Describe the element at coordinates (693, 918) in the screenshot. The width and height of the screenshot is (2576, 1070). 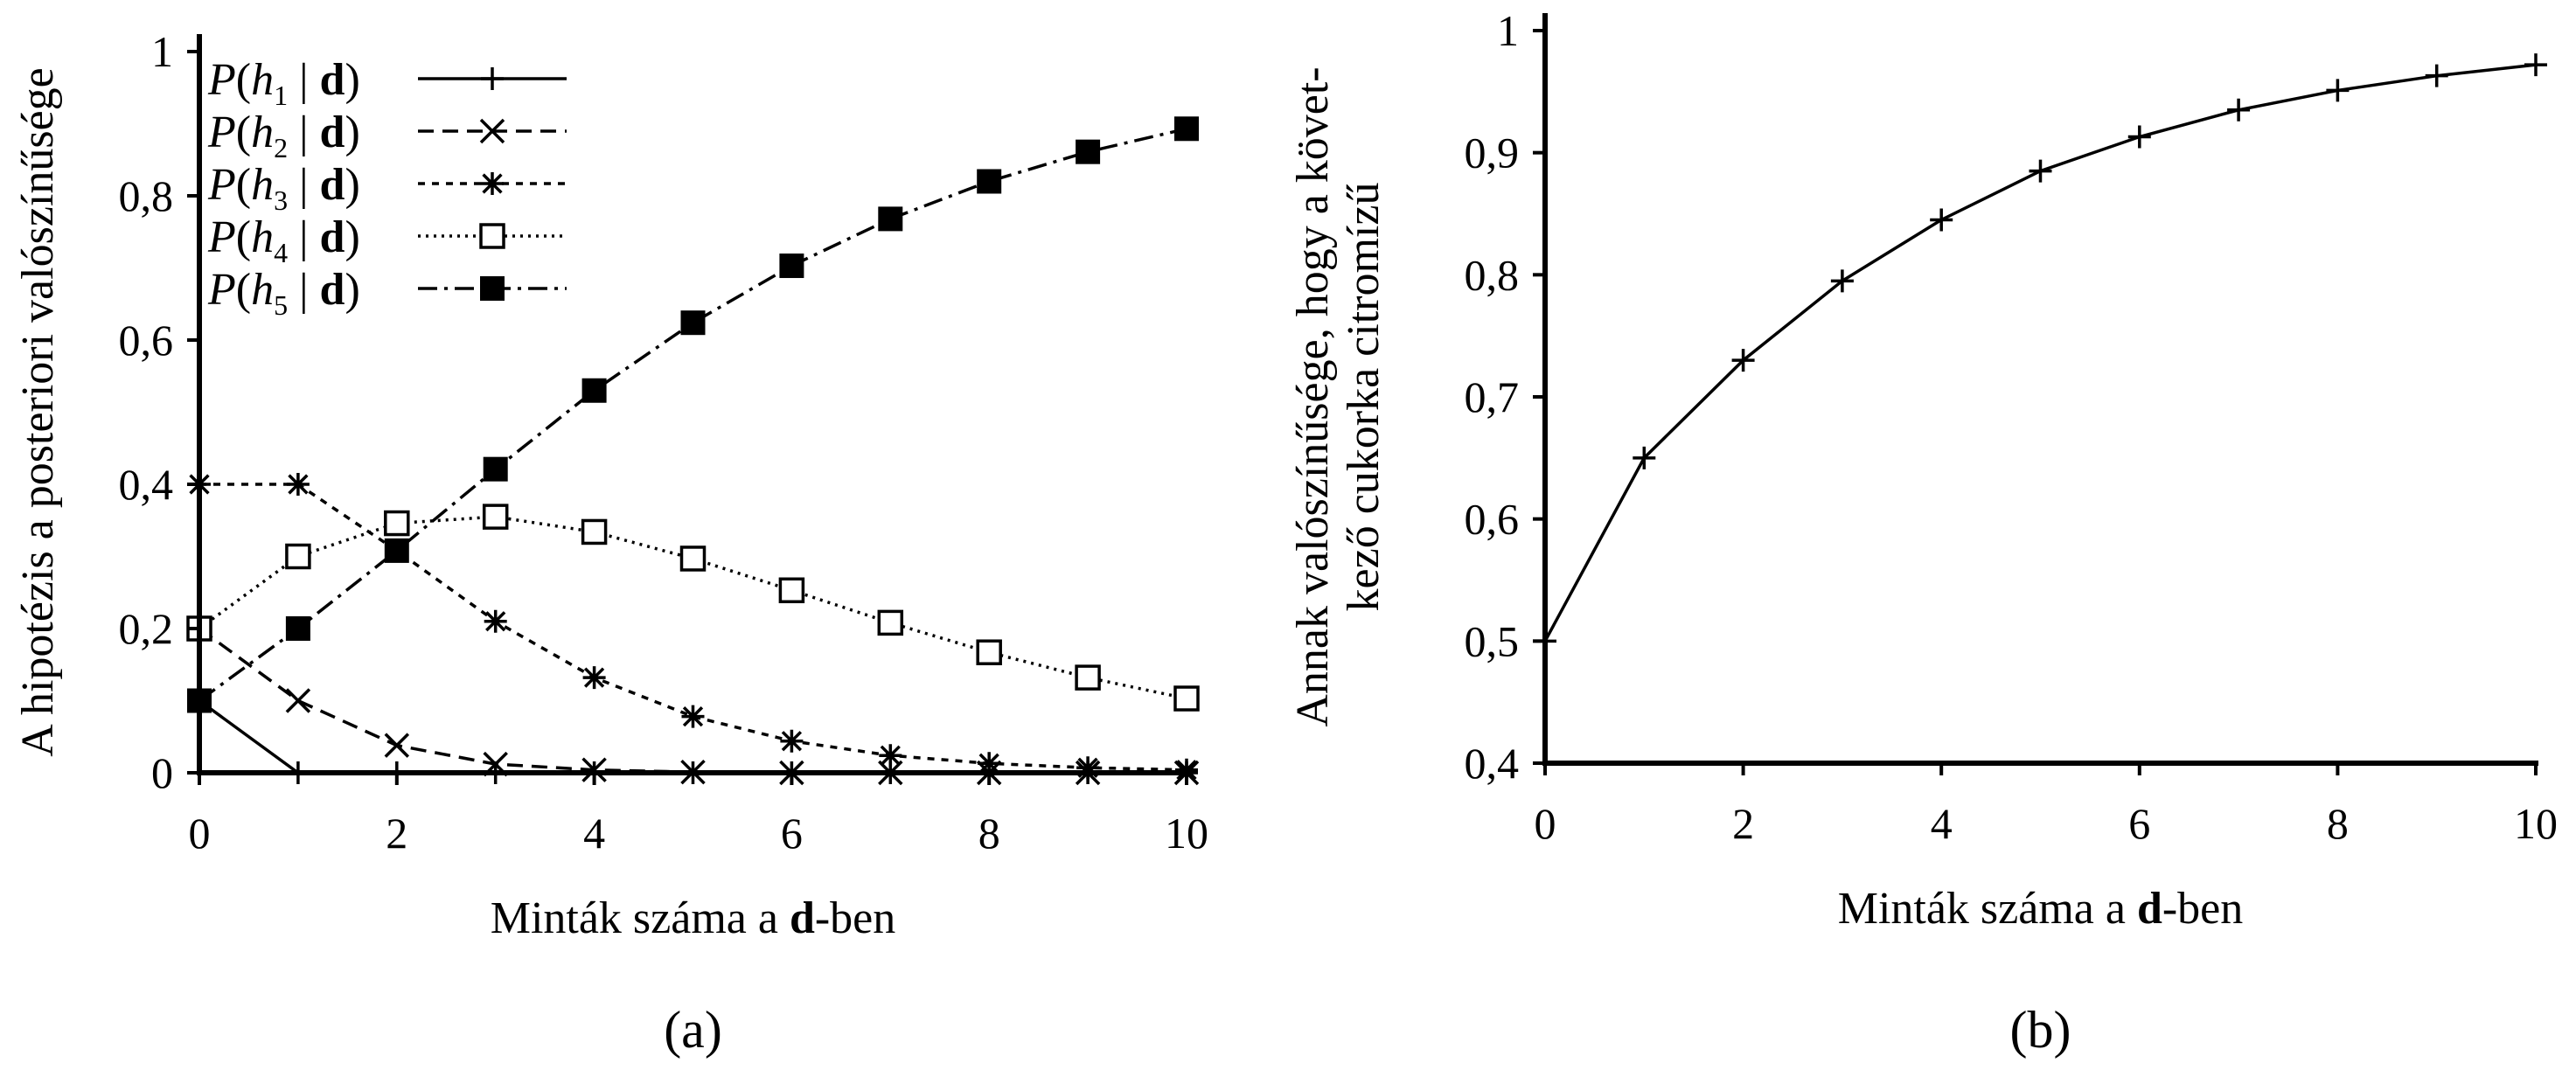
I see `x-axis-title-a: Minták száma a d-ben` at that location.